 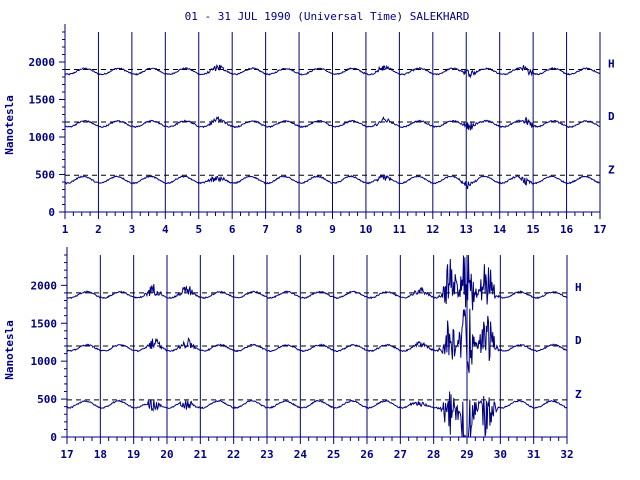 What do you see at coordinates (98, 229) in the screenshot?
I see `x-tick-label: 2` at bounding box center [98, 229].